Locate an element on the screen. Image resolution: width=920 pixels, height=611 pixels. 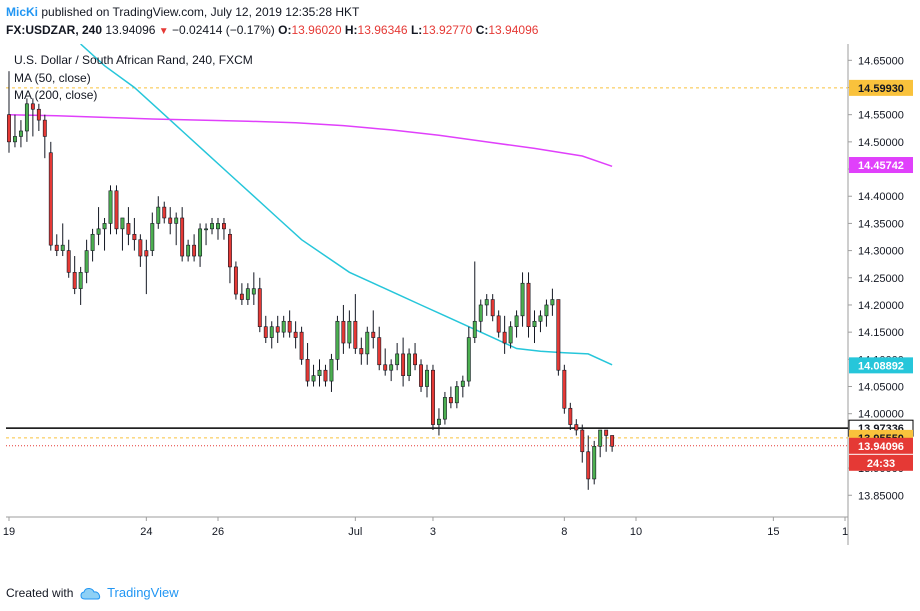
author-name: MicKi is located at coordinates (22, 12).